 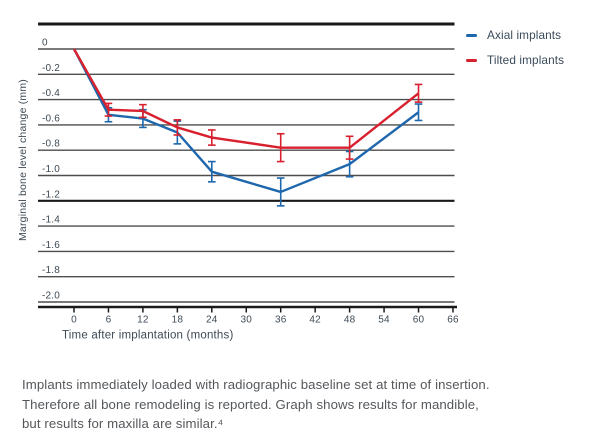 What do you see at coordinates (453, 320) in the screenshot?
I see `x-tick-label: 66` at bounding box center [453, 320].